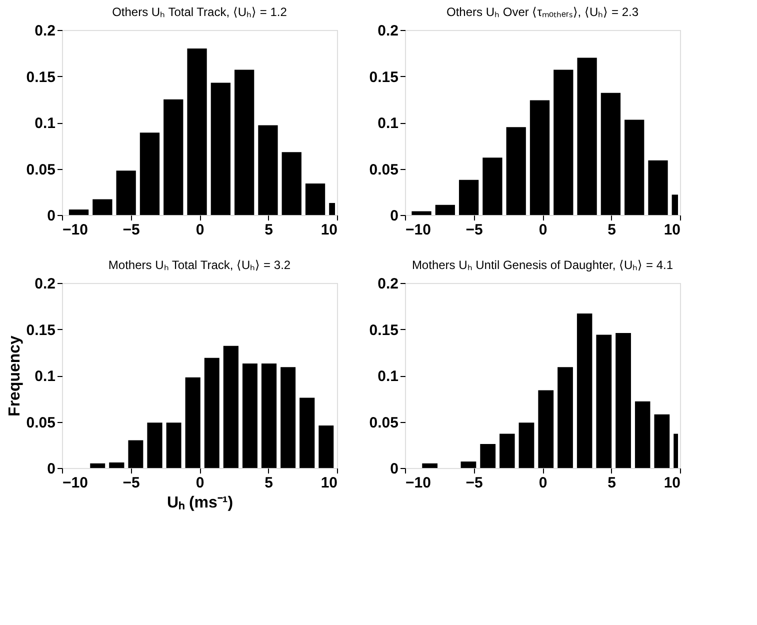 Image resolution: width=757 pixels, height=625 pixels. Describe the element at coordinates (542, 12) in the screenshot. I see `chart-title: Others Uₕ Over ⟨τₘₒₜₕₑᵣₛ⟩, ⟨Uₕ⟩ = 2.3` at that location.